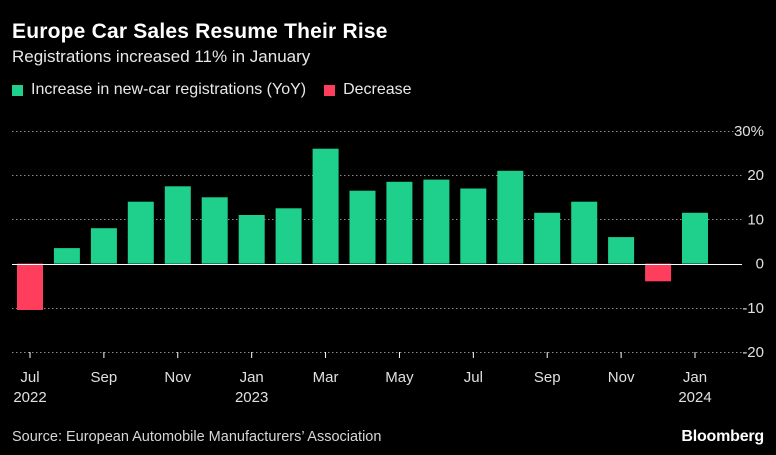 The width and height of the screenshot is (776, 455). Describe the element at coordinates (694, 397) in the screenshot. I see `x-tick-year-label: 2024` at that location.